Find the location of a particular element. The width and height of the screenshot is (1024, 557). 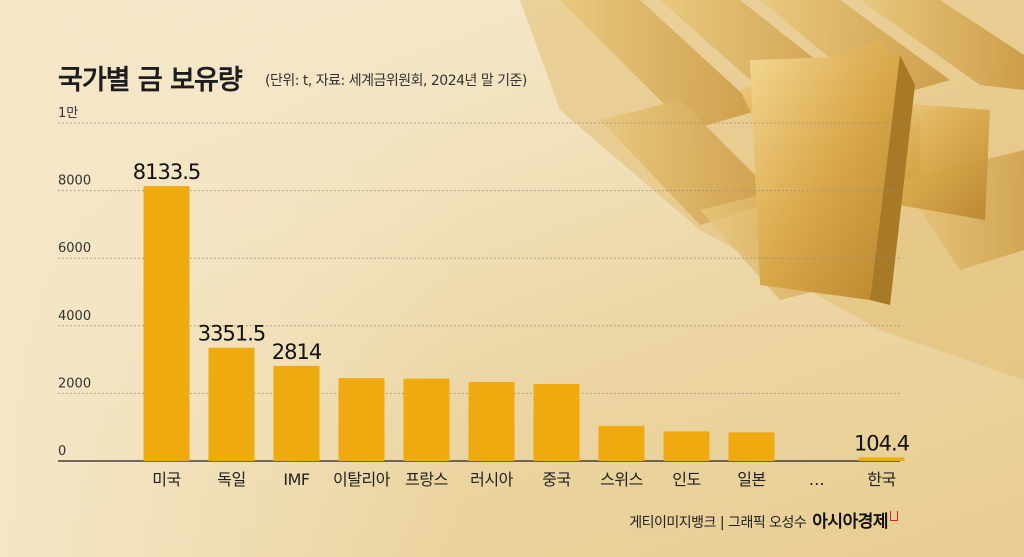

chart-title: 국가별 금 보유량 is located at coordinates (150, 80).